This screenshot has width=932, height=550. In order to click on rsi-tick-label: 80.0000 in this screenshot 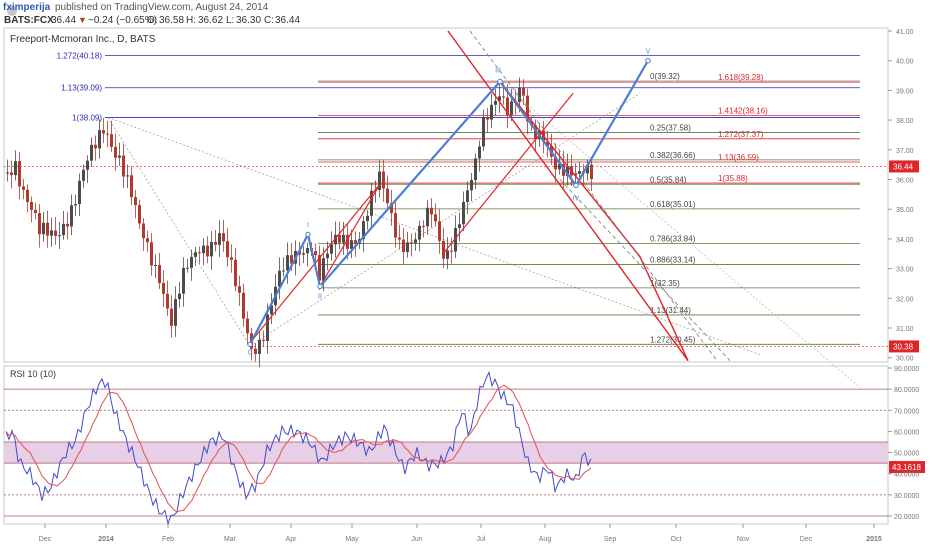, I will do `click(906, 390)`.